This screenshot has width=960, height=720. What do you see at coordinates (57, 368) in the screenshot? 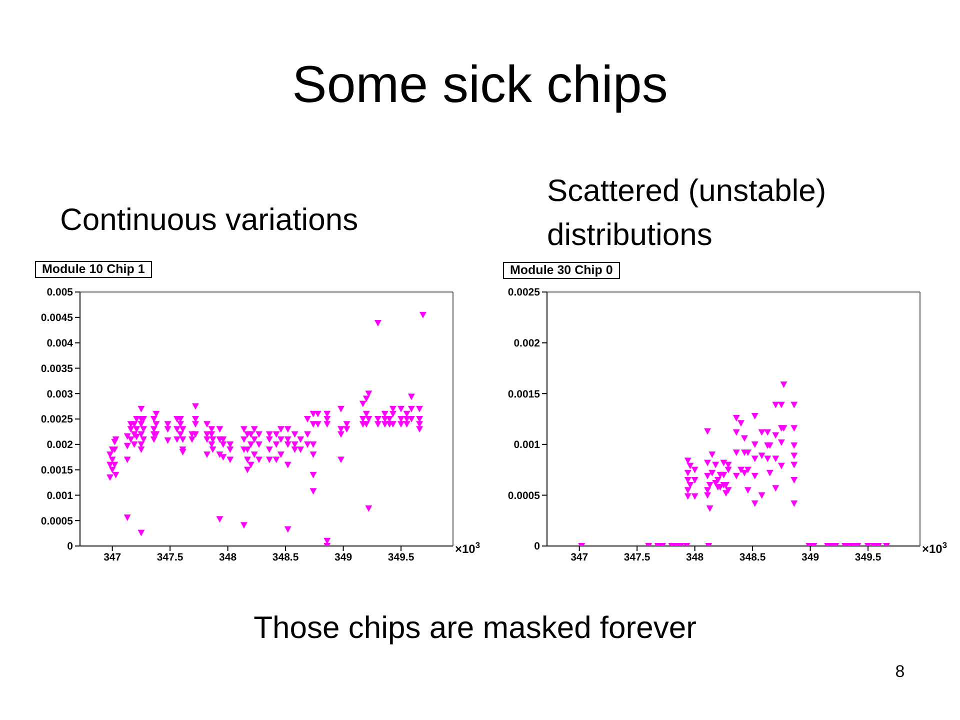
I see `y-tick-label: 0.0035` at bounding box center [57, 368].